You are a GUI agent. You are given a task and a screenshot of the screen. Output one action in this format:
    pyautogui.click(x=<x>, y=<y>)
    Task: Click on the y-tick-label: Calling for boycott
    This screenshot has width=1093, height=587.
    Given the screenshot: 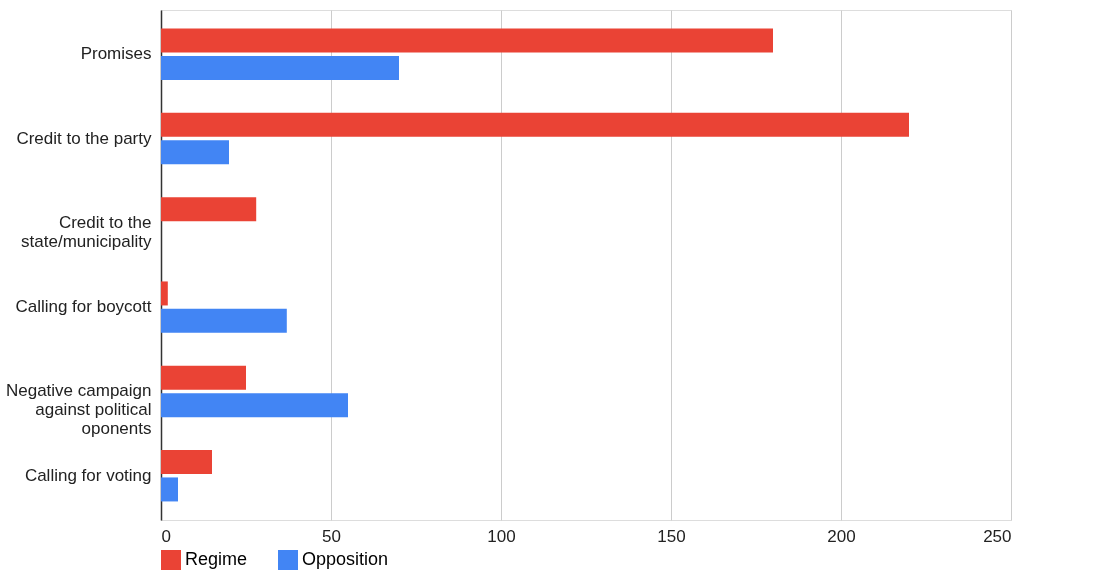 What is the action you would take?
    pyautogui.click(x=83, y=307)
    